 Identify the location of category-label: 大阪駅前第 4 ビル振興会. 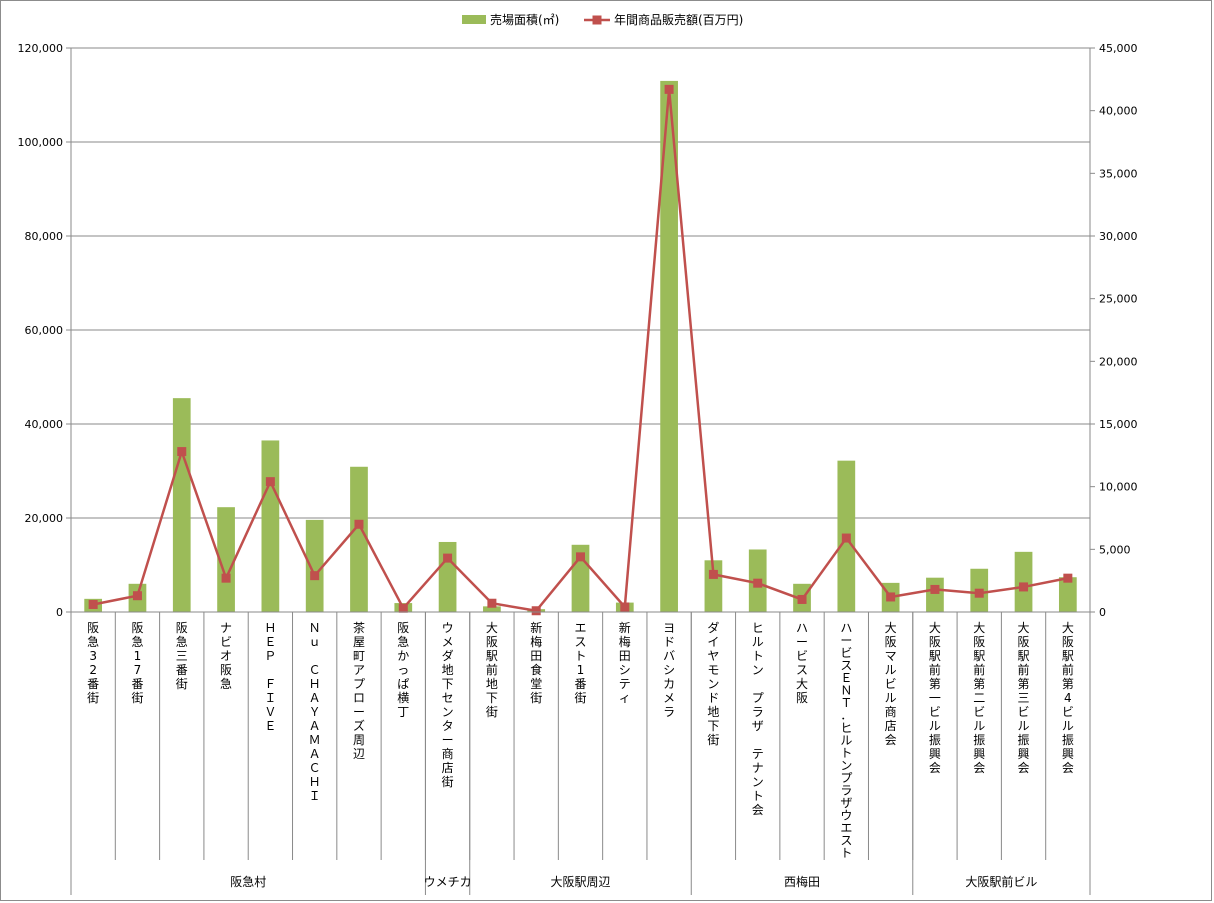
(1068, 698).